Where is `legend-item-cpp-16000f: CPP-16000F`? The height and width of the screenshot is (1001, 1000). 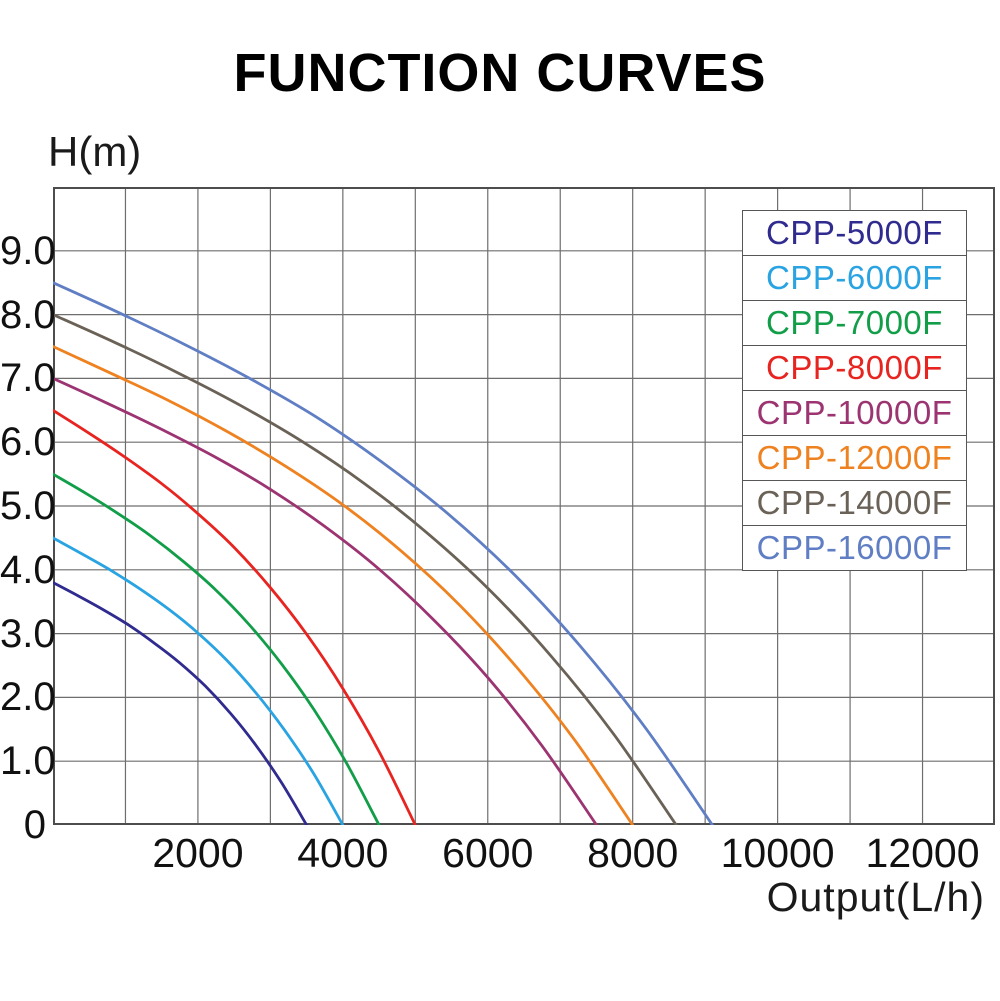 legend-item-cpp-16000f: CPP-16000F is located at coordinates (854, 548).